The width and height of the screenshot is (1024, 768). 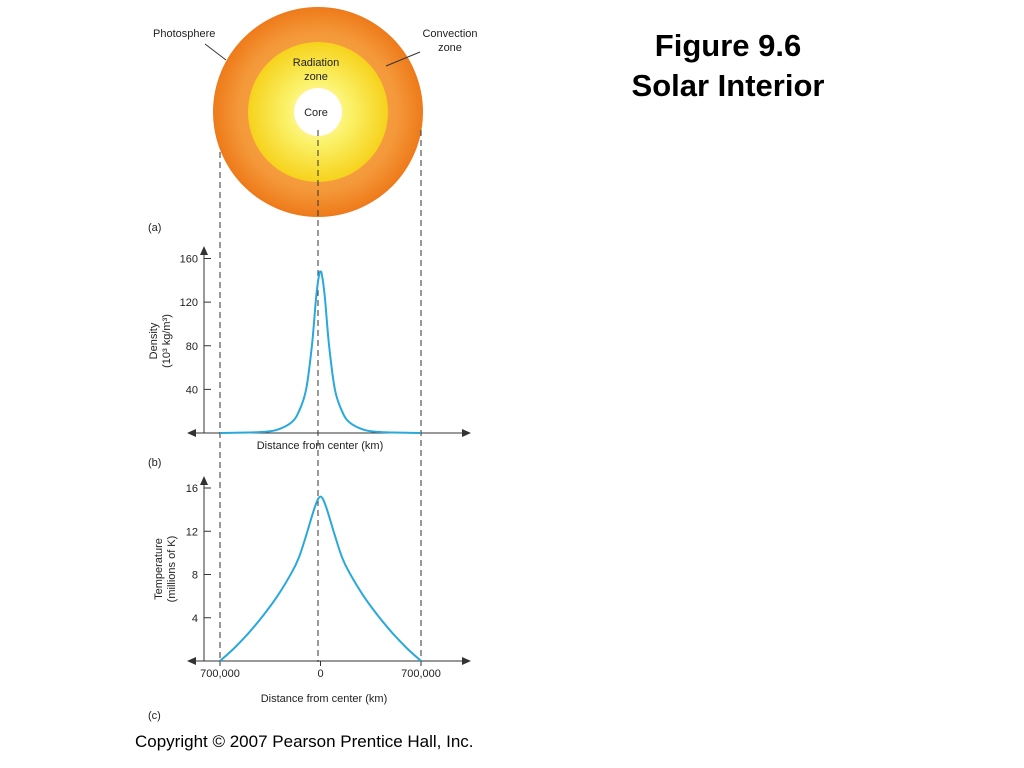 I want to click on temperature-xlabel: Distance from center (km), so click(x=324, y=699).